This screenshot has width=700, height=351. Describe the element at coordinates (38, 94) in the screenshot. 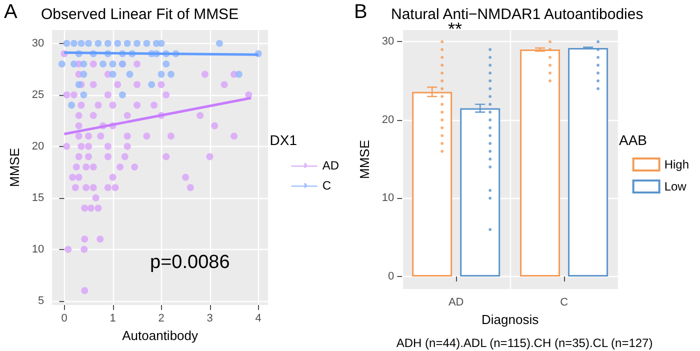

I see `y-tick-label: 25` at that location.